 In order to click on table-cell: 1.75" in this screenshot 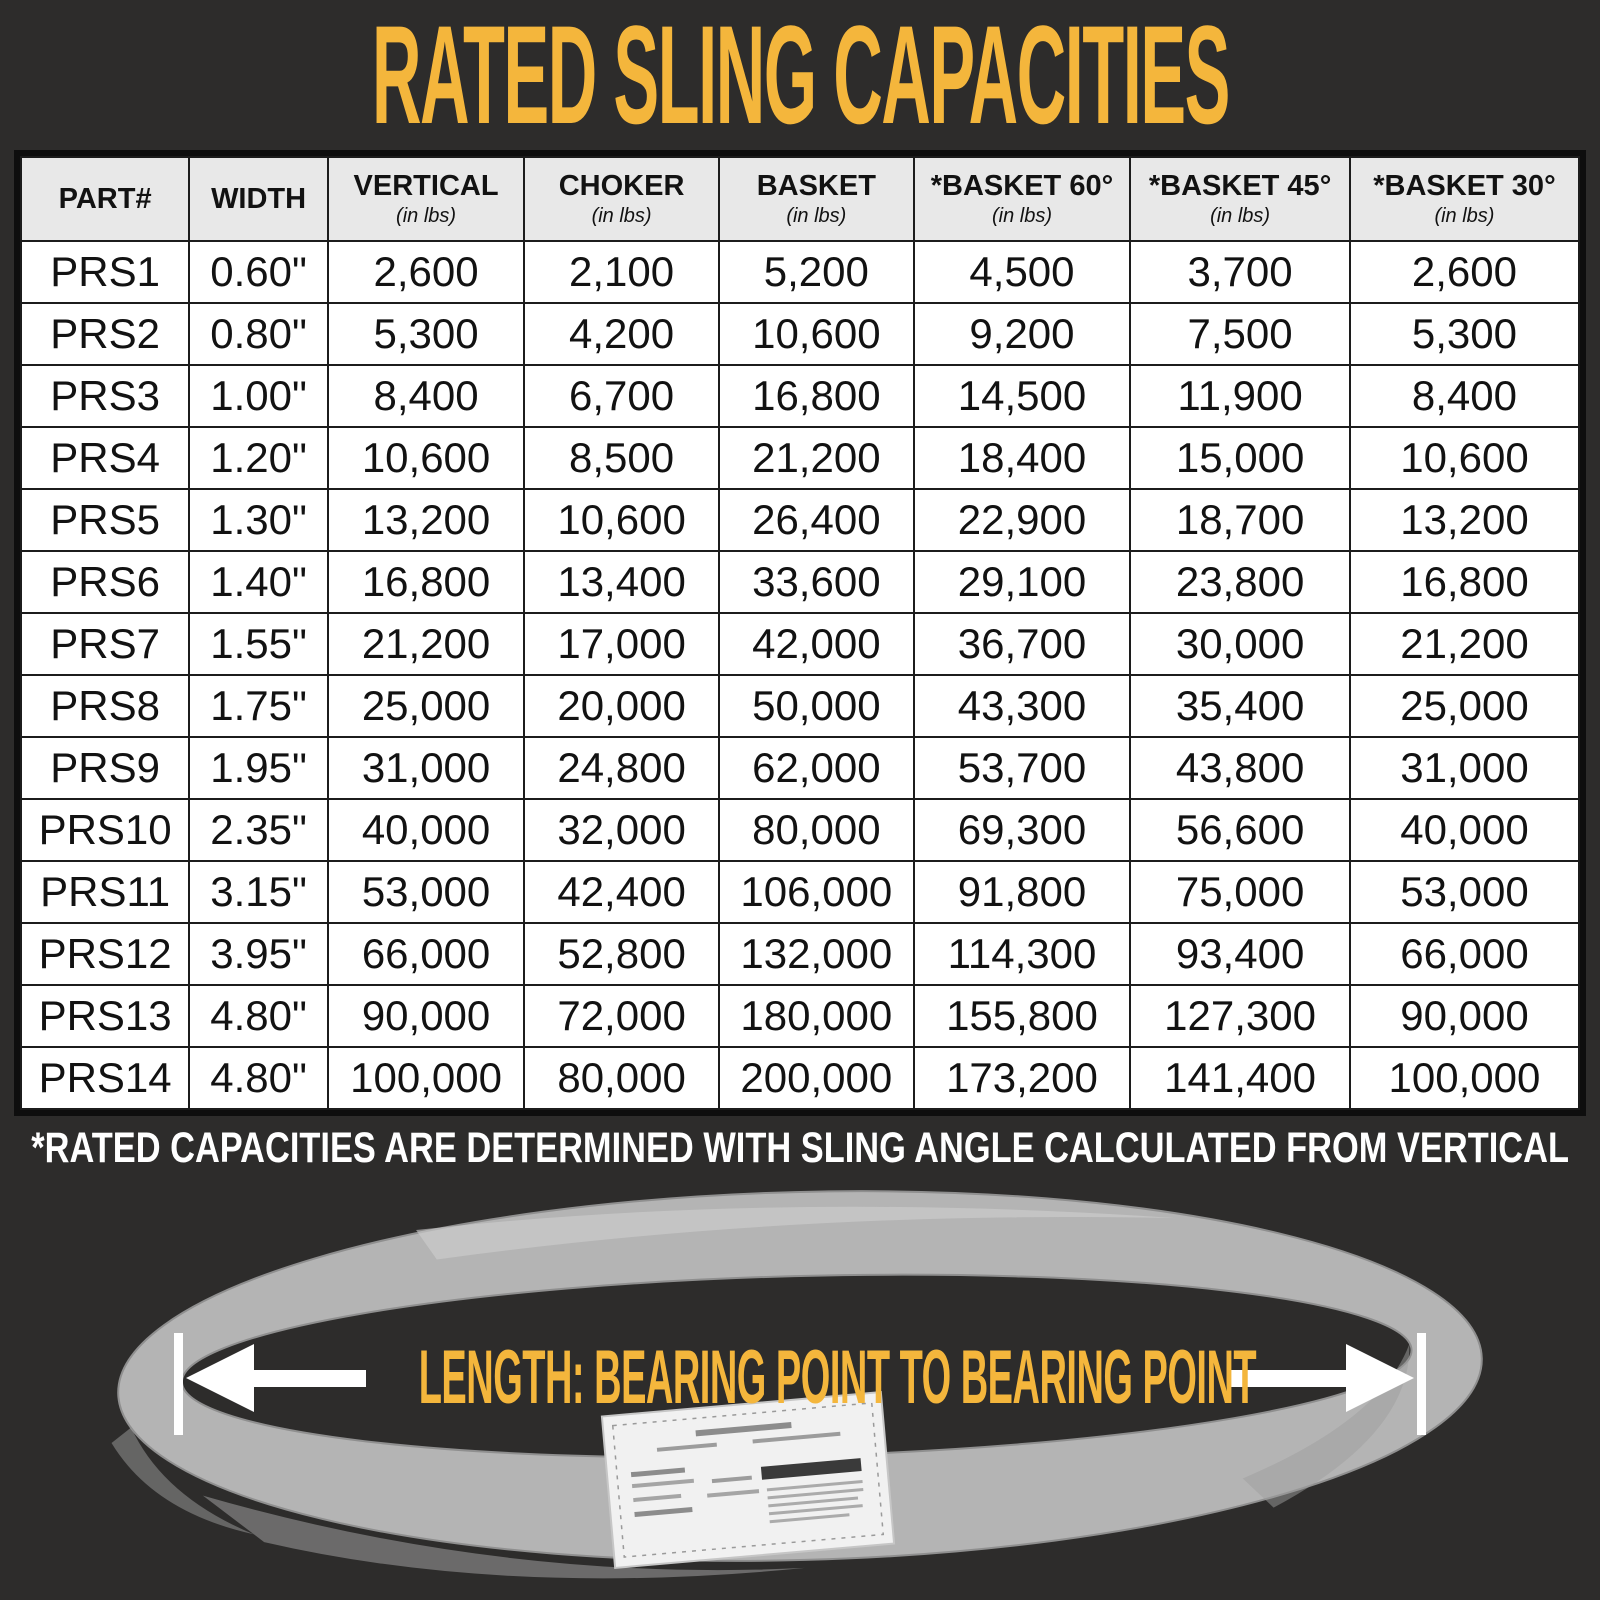, I will do `click(258, 706)`.